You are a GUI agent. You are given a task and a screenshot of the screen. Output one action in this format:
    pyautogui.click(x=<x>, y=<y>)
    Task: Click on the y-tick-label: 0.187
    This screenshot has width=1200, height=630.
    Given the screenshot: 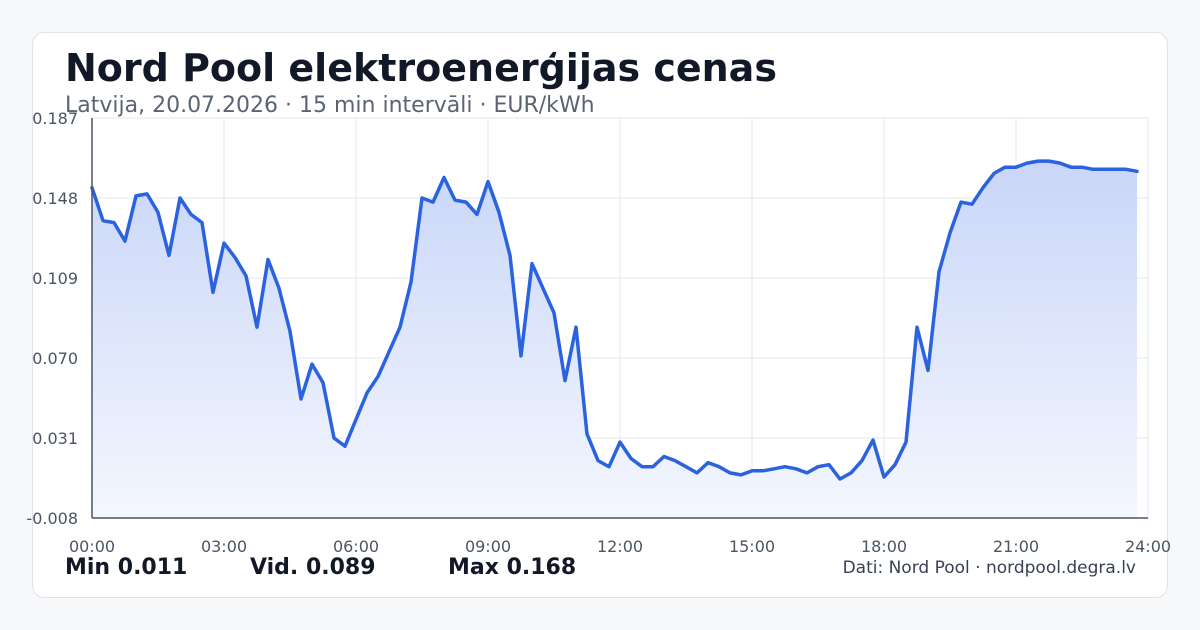 What is the action you would take?
    pyautogui.click(x=55, y=118)
    